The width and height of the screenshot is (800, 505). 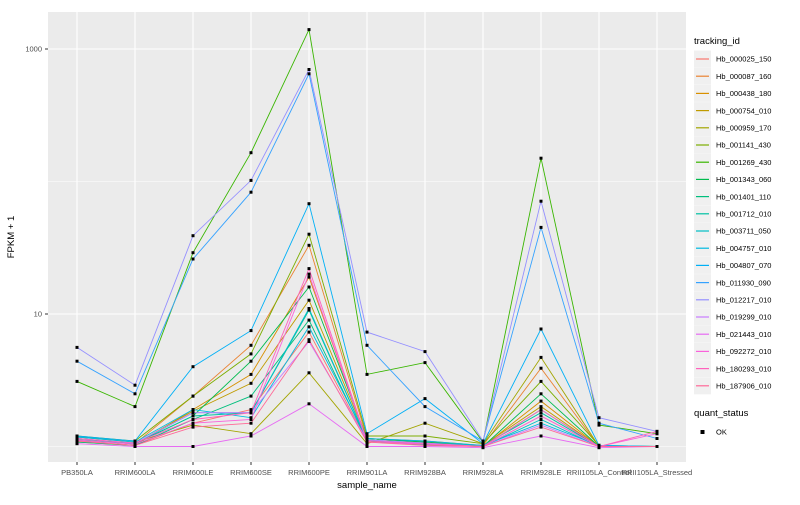 I want to click on legend-item-label: Hb_000087_160, so click(x=743, y=76).